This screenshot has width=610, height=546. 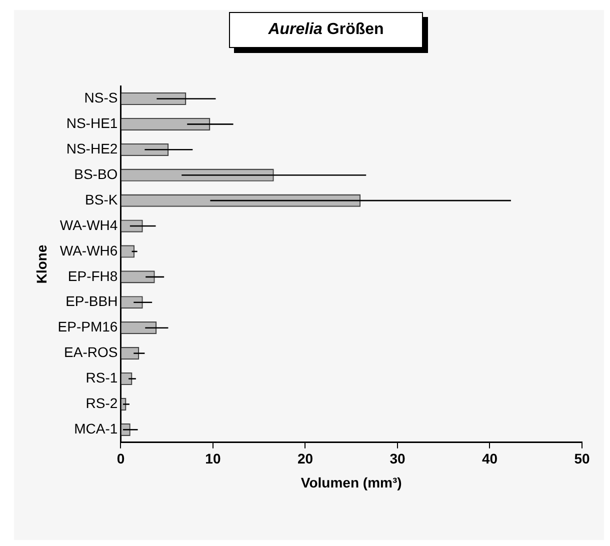 What do you see at coordinates (490, 458) in the screenshot?
I see `x-tick-label: 40` at bounding box center [490, 458].